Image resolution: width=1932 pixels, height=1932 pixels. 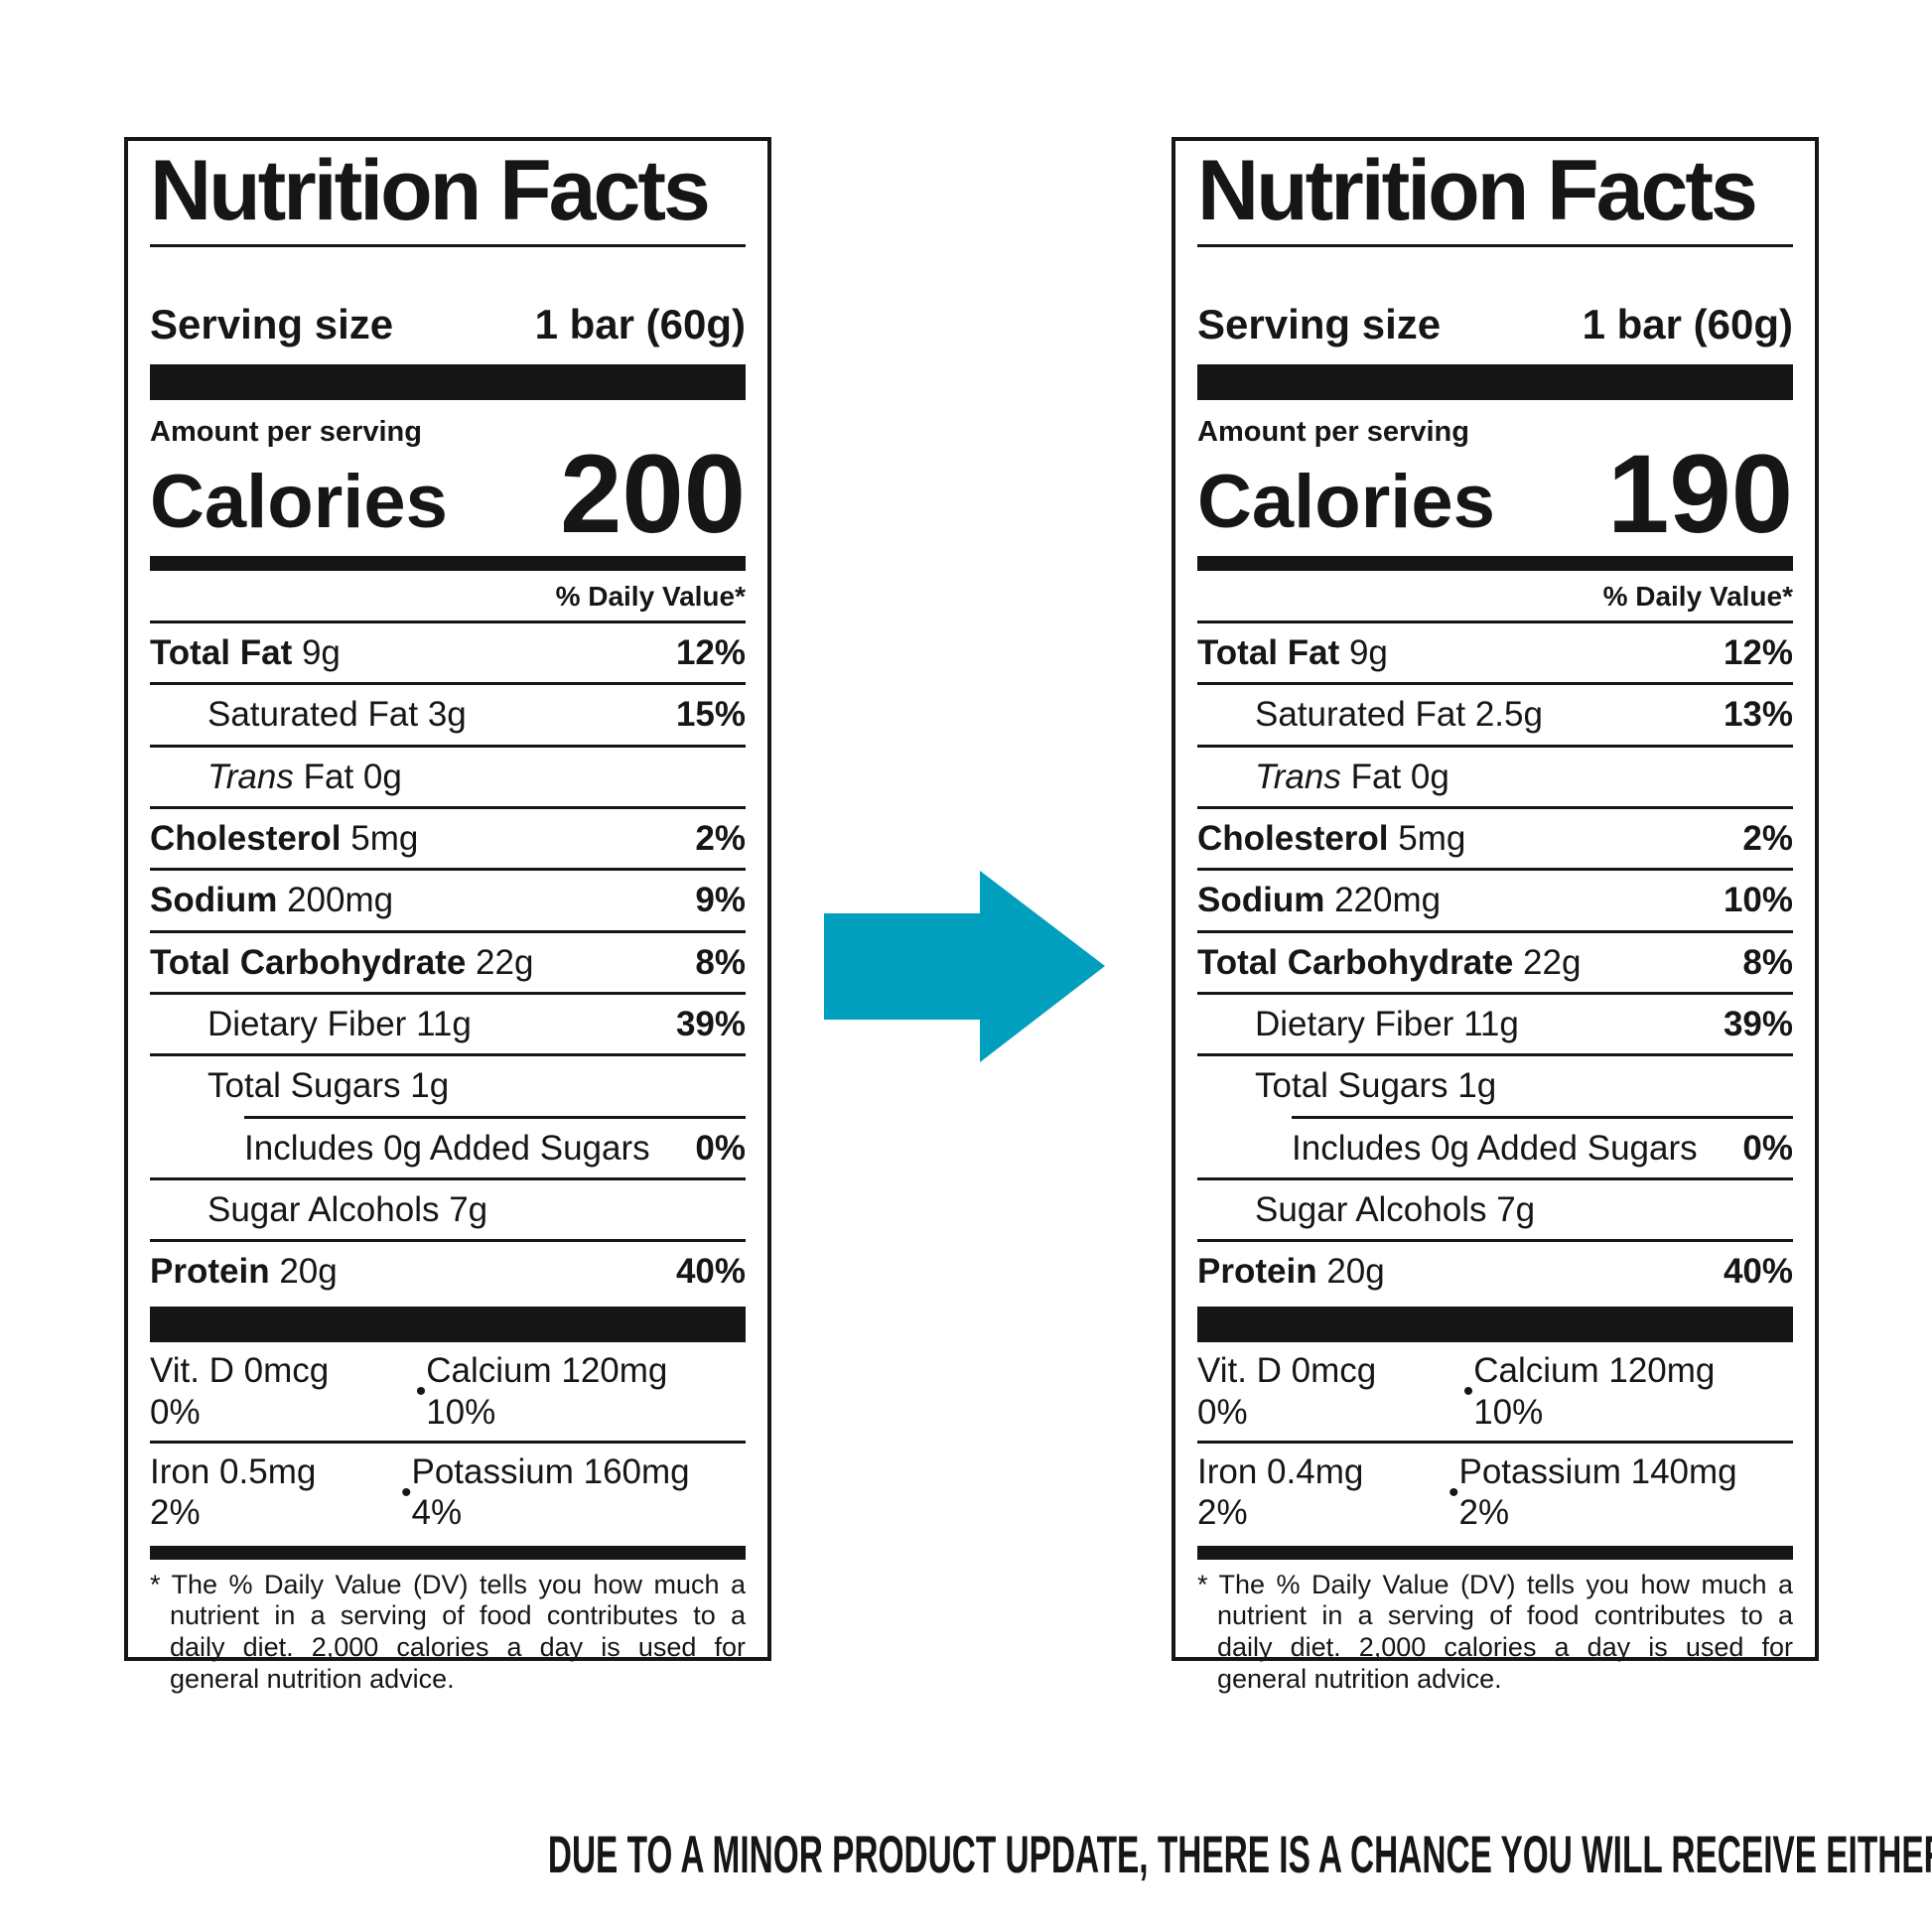 I want to click on nutrient-row-cholesterol: Cholesterol 5mg 2%, so click(x=1495, y=837).